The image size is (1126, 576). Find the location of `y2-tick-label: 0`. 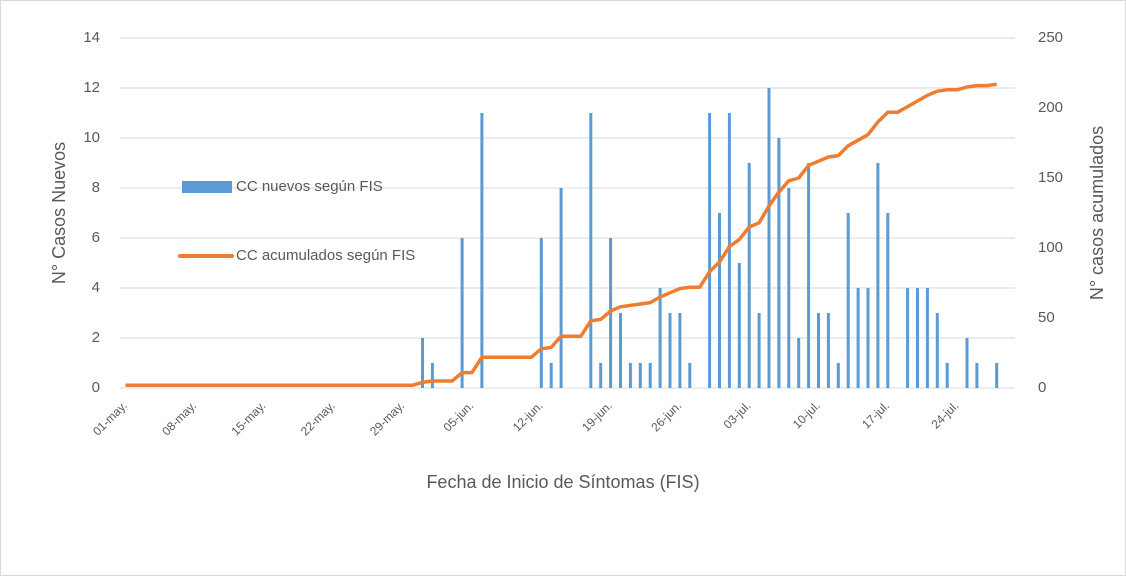

y2-tick-label: 0 is located at coordinates (1042, 387).